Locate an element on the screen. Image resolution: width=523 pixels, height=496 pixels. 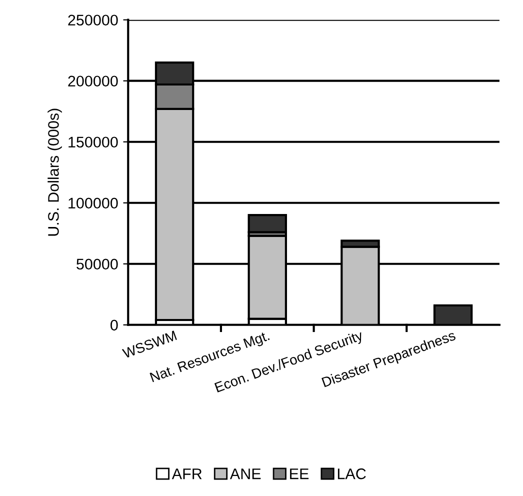
legend-label: LAC is located at coordinates (352, 474).